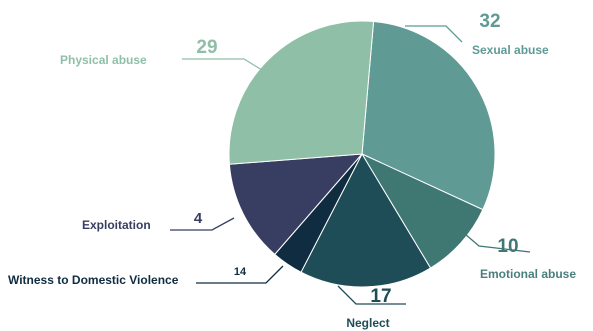 This screenshot has height=331, width=593. I want to click on data-label-sexual-abuse: 32, so click(489, 21).